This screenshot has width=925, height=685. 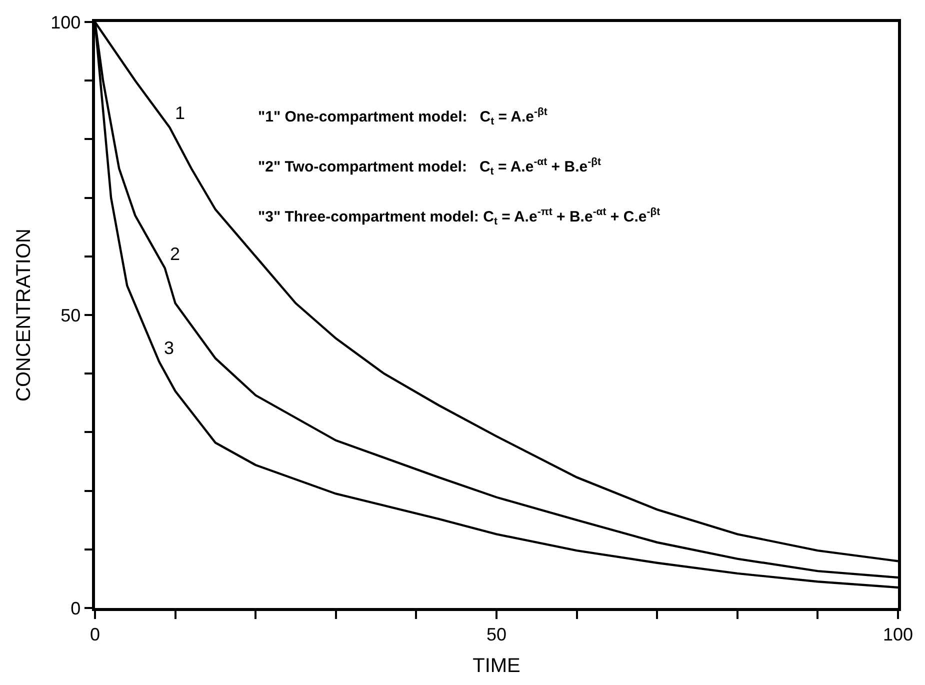 What do you see at coordinates (24, 315) in the screenshot?
I see `y-axis-title: CONCENTRATION` at bounding box center [24, 315].